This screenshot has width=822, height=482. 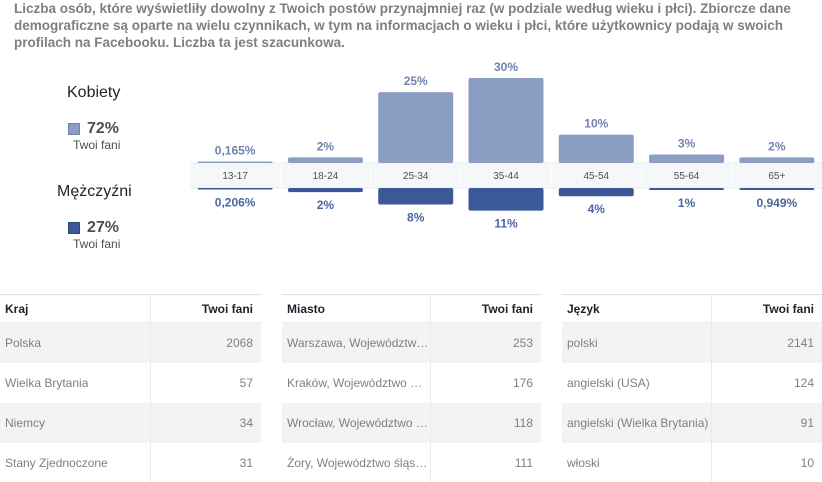 I want to click on column-header-name: Kraj, so click(x=75, y=308).